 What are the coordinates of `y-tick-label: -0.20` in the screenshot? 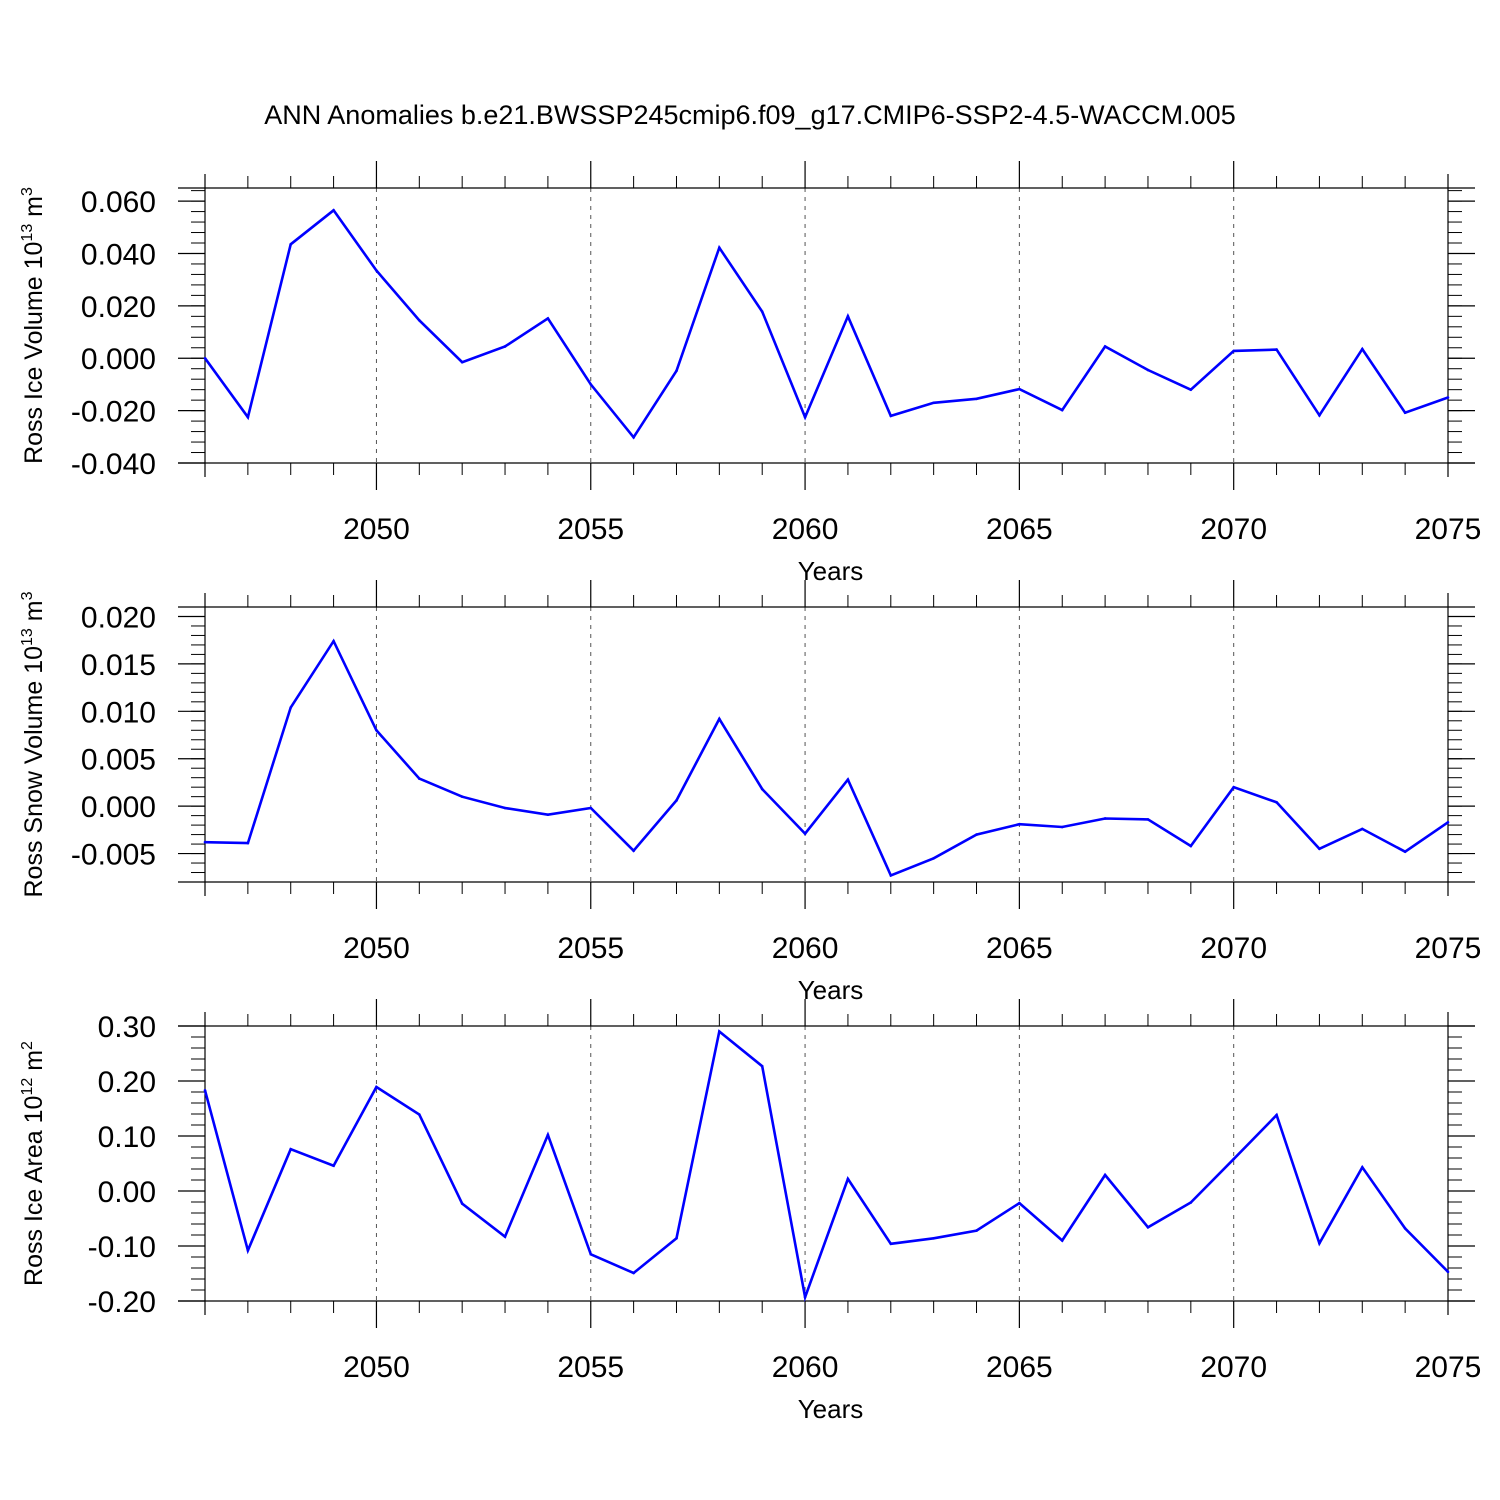 It's located at (122, 1302).